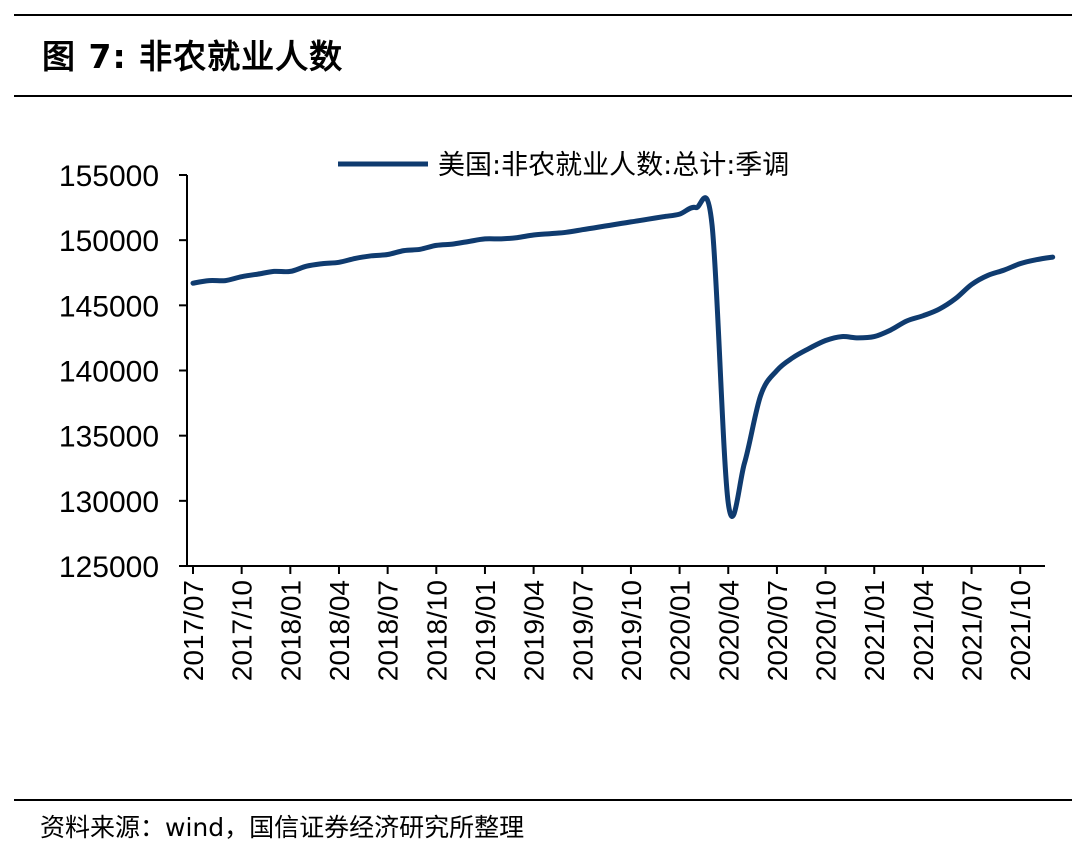 Image resolution: width=1080 pixels, height=852 pixels. What do you see at coordinates (534, 630) in the screenshot?
I see `x-tick-label: 2019/04` at bounding box center [534, 630].